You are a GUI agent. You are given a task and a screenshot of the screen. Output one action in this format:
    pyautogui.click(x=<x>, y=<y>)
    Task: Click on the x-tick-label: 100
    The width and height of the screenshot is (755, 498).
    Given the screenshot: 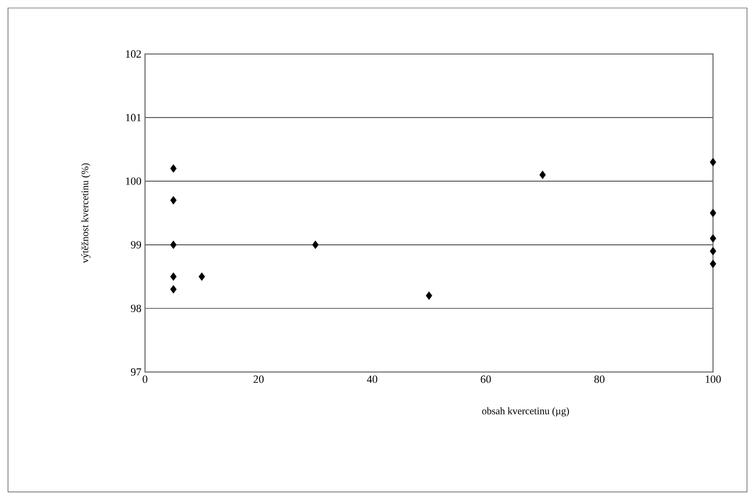 What is the action you would take?
    pyautogui.click(x=713, y=379)
    